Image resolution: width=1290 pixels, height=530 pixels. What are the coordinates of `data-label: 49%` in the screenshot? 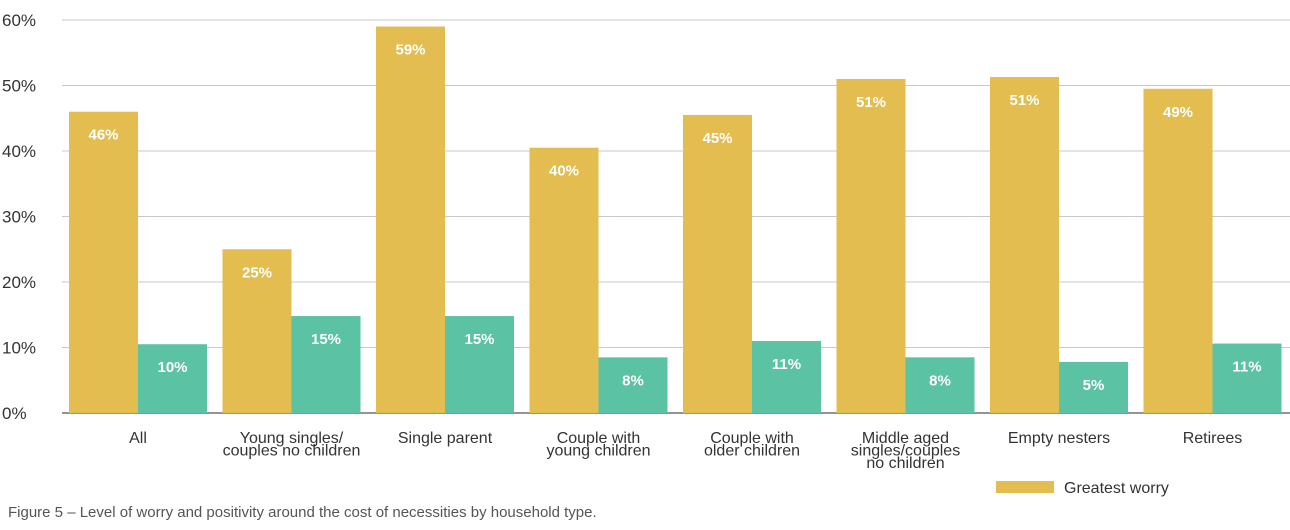 It's located at (1178, 112).